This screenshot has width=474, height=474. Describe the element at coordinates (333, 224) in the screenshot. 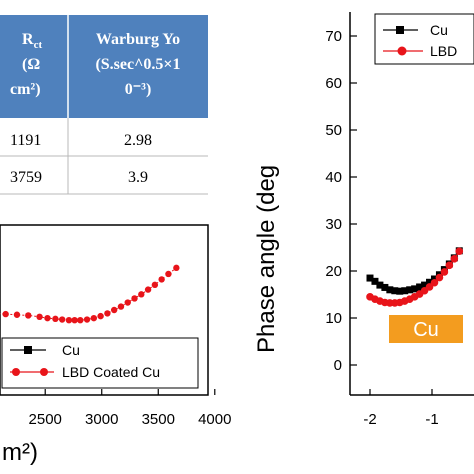

I see `right-y-tick-label: 30` at that location.